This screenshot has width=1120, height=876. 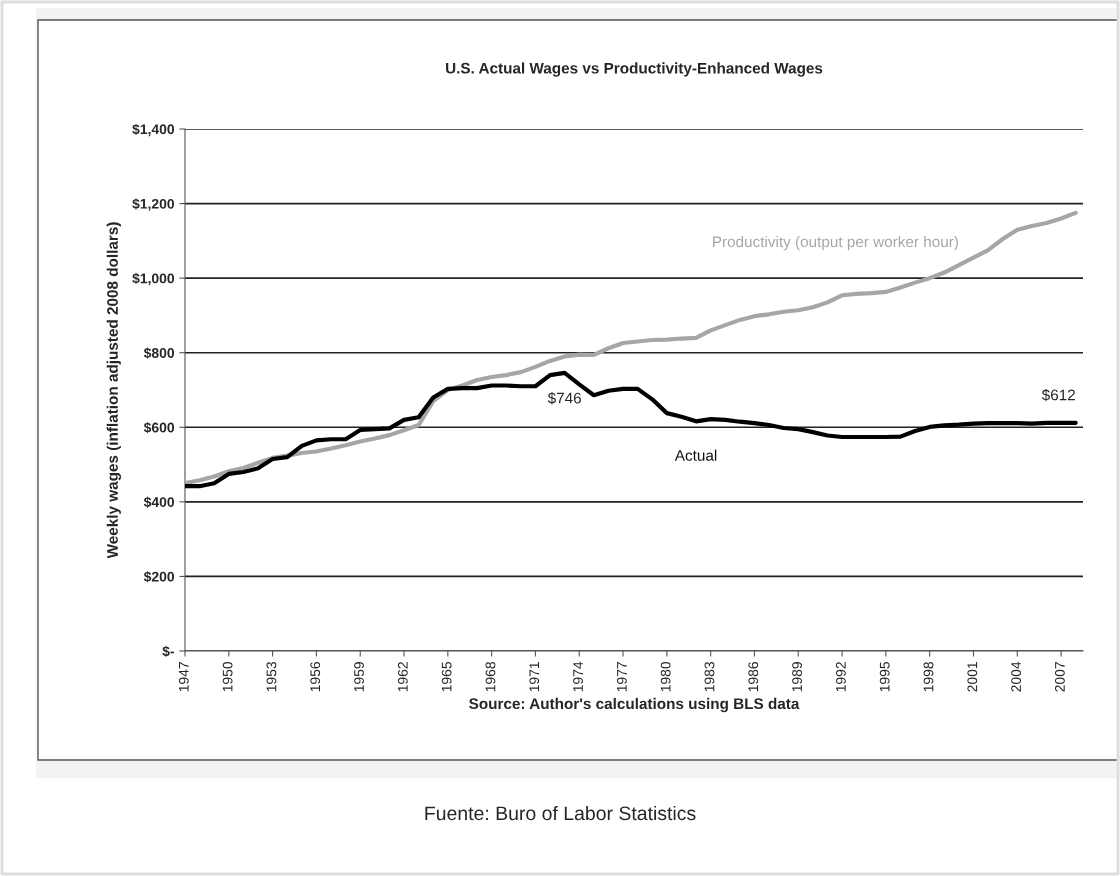 I want to click on annotation: $612, so click(x=1058, y=395).